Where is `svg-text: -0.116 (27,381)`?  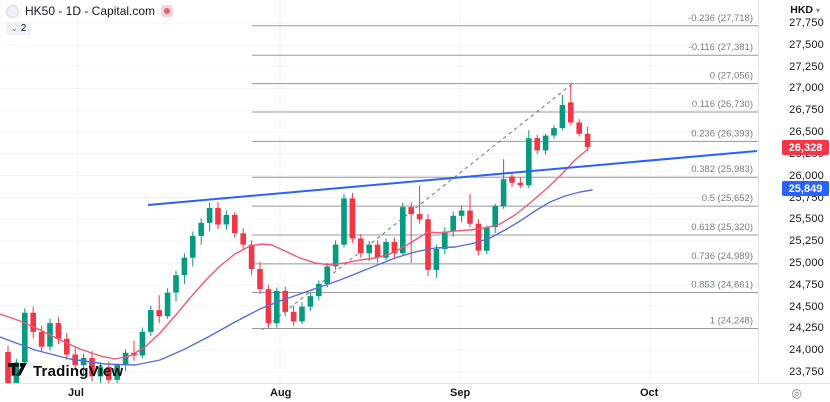
svg-text: -0.116 (27,381) is located at coordinates (721, 47).